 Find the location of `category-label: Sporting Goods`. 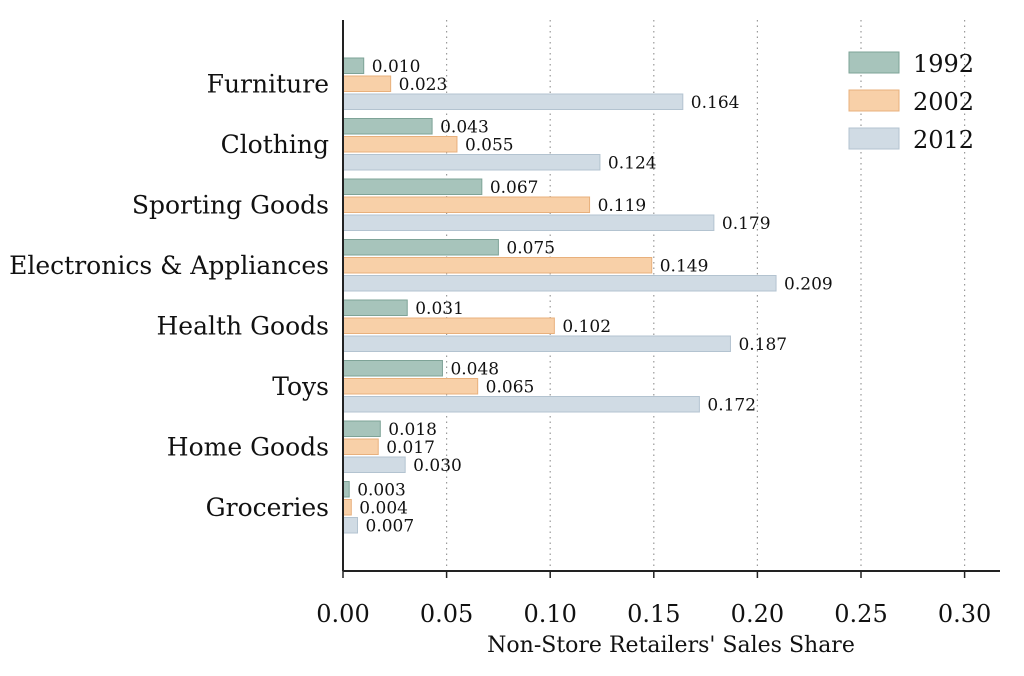

category-label: Sporting Goods is located at coordinates (230, 204).